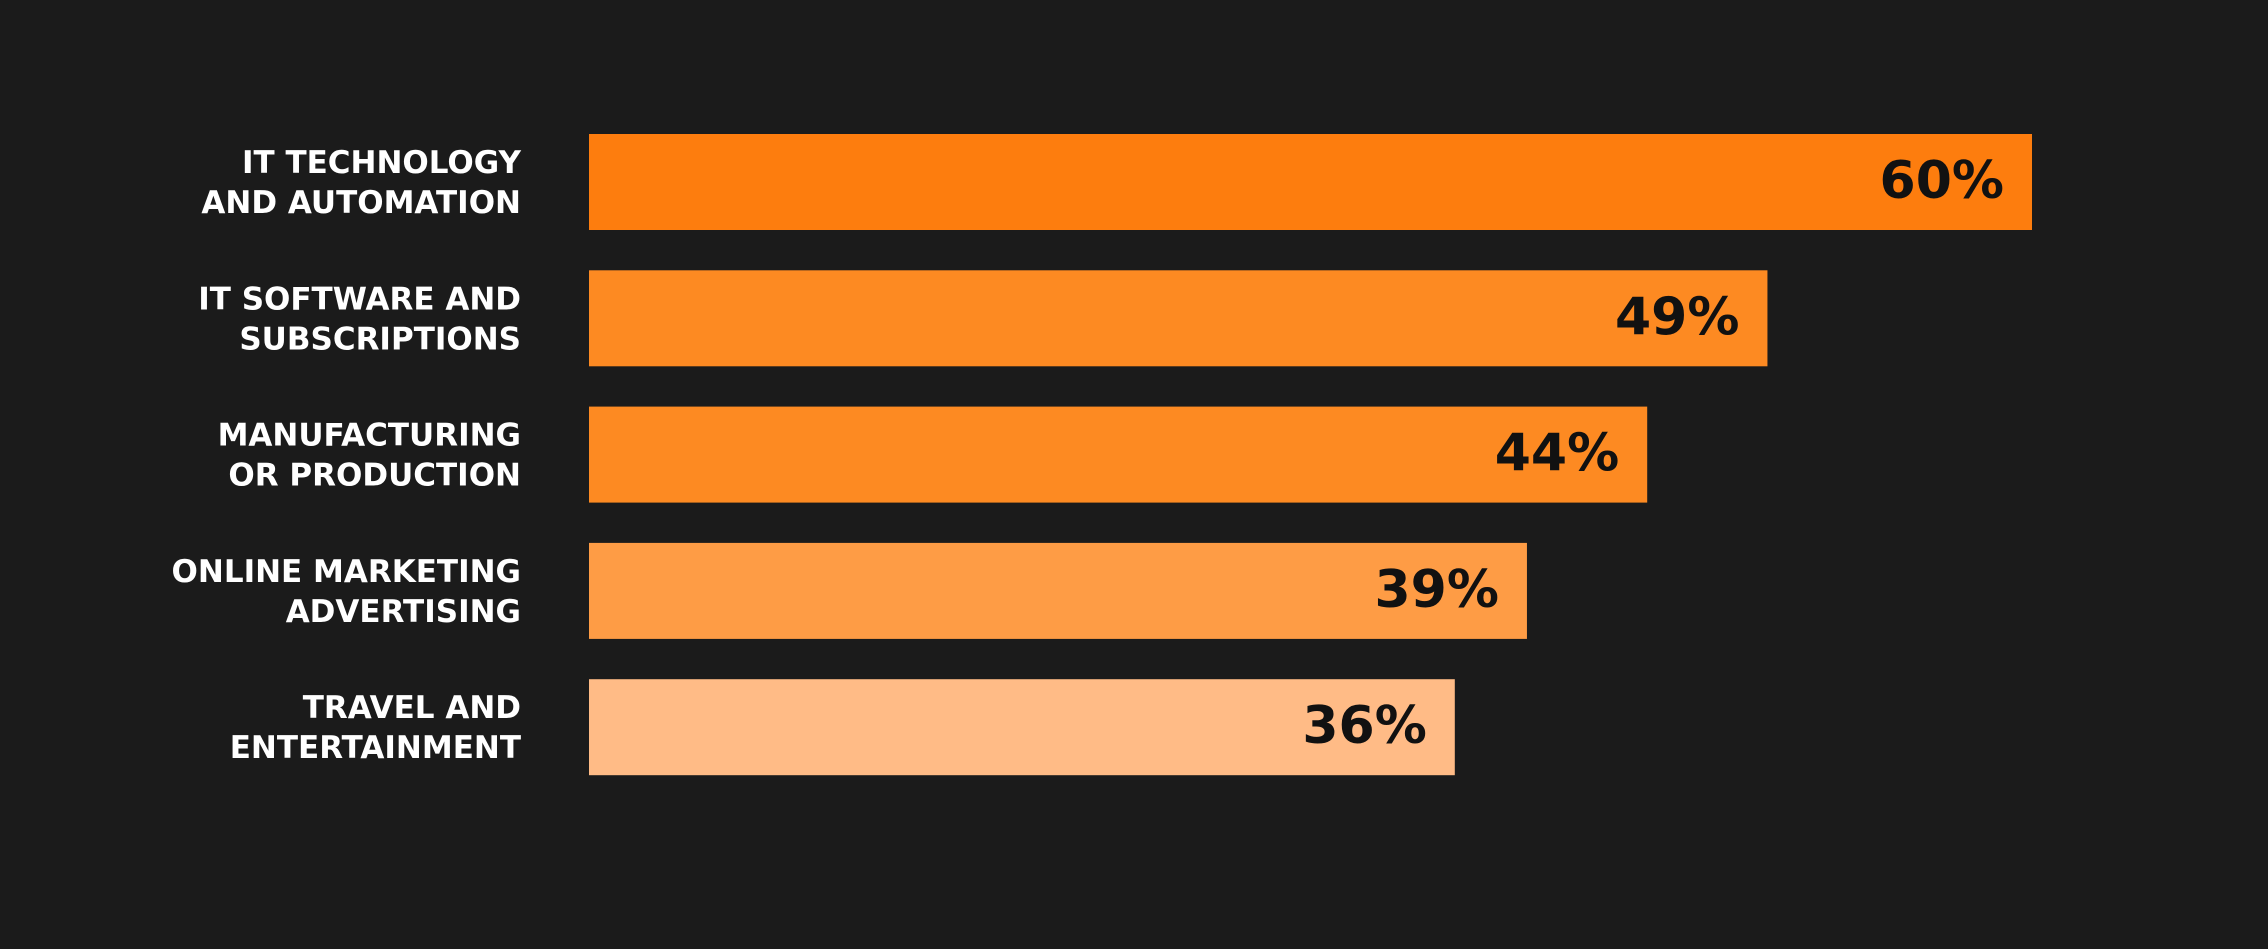  I want to click on category-line: OR PRODUCTION, so click(374, 476).